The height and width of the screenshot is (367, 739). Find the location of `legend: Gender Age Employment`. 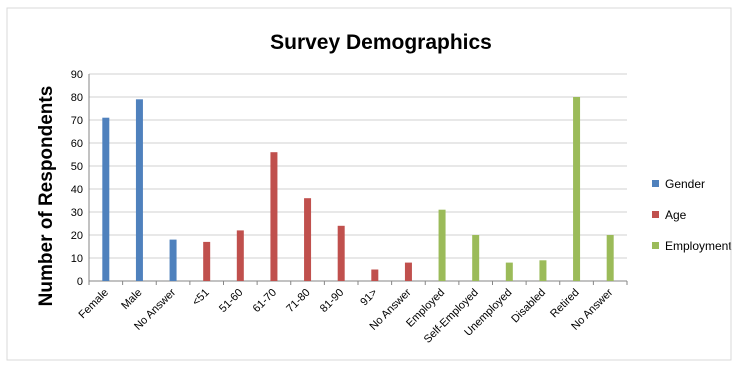

legend: Gender Age Employment is located at coordinates (692, 215).